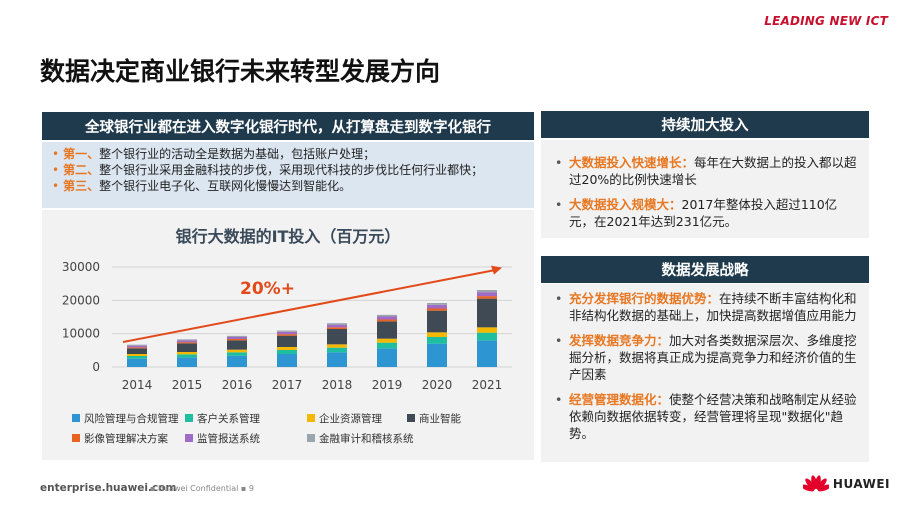  I want to click on list-item: • 大数据投入快速增长：每年在大数据上的投入都以超过20%的比例快速增长, so click(707, 171).